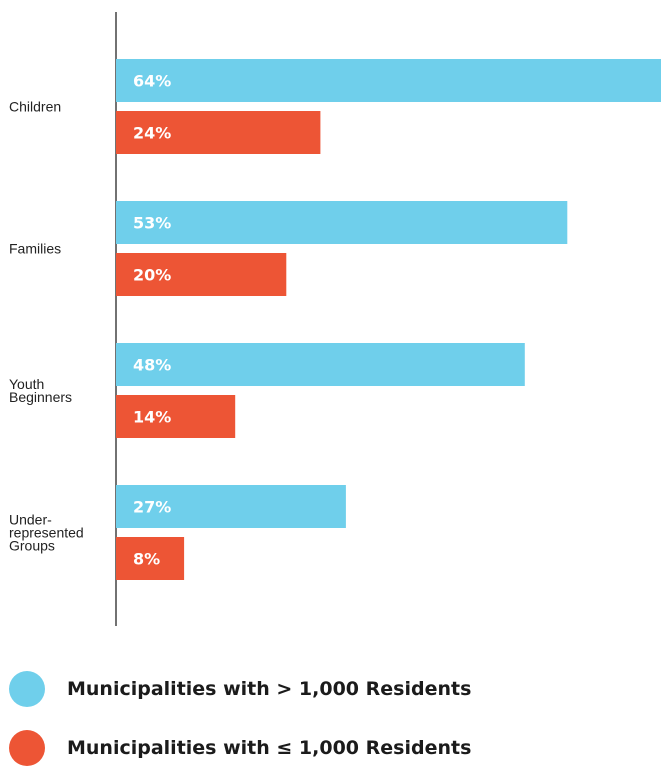 The width and height of the screenshot is (661, 766). I want to click on category-label-line: Groups, so click(32, 546).